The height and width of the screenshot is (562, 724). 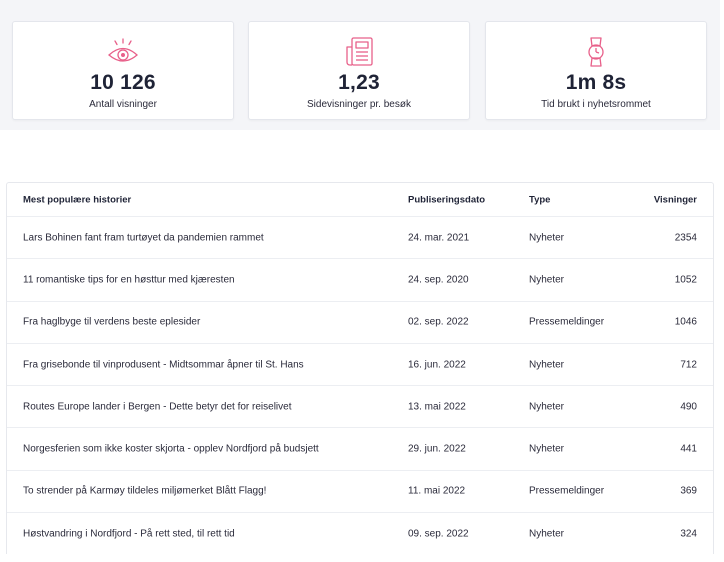 I want to click on story-views: 490, so click(x=688, y=407).